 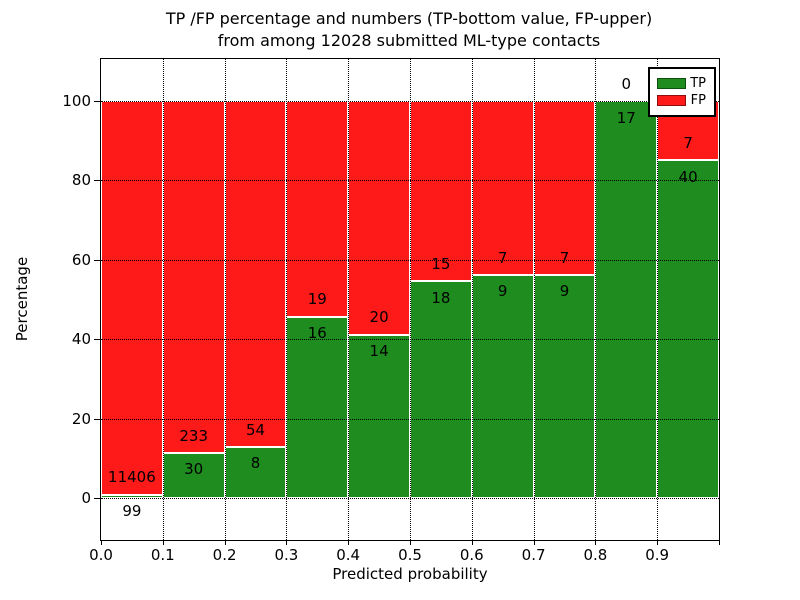 What do you see at coordinates (671, 100) in the screenshot?
I see `fp-legend-swatch` at bounding box center [671, 100].